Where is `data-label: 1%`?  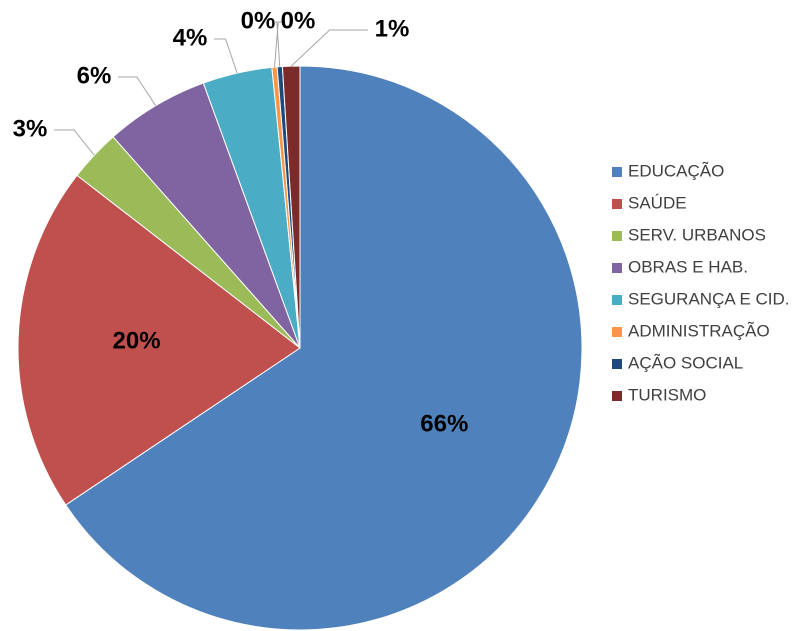 data-label: 1% is located at coordinates (392, 28).